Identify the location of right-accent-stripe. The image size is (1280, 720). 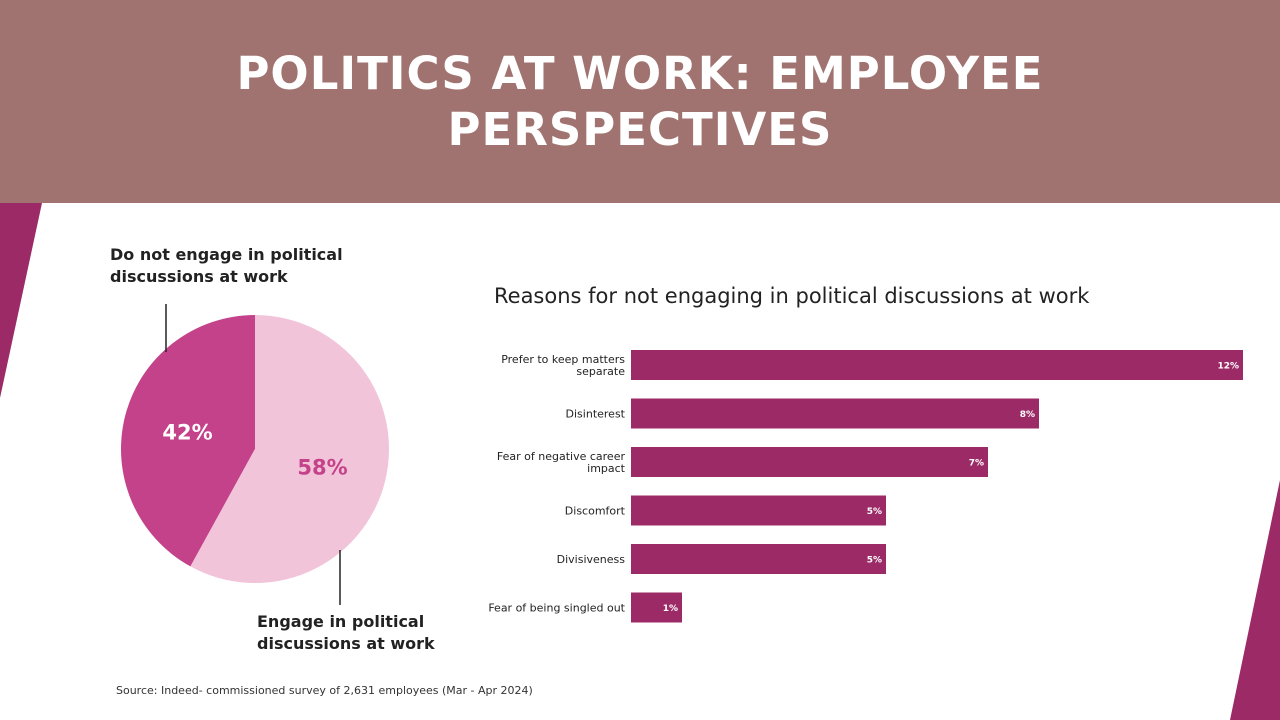
(1255, 600).